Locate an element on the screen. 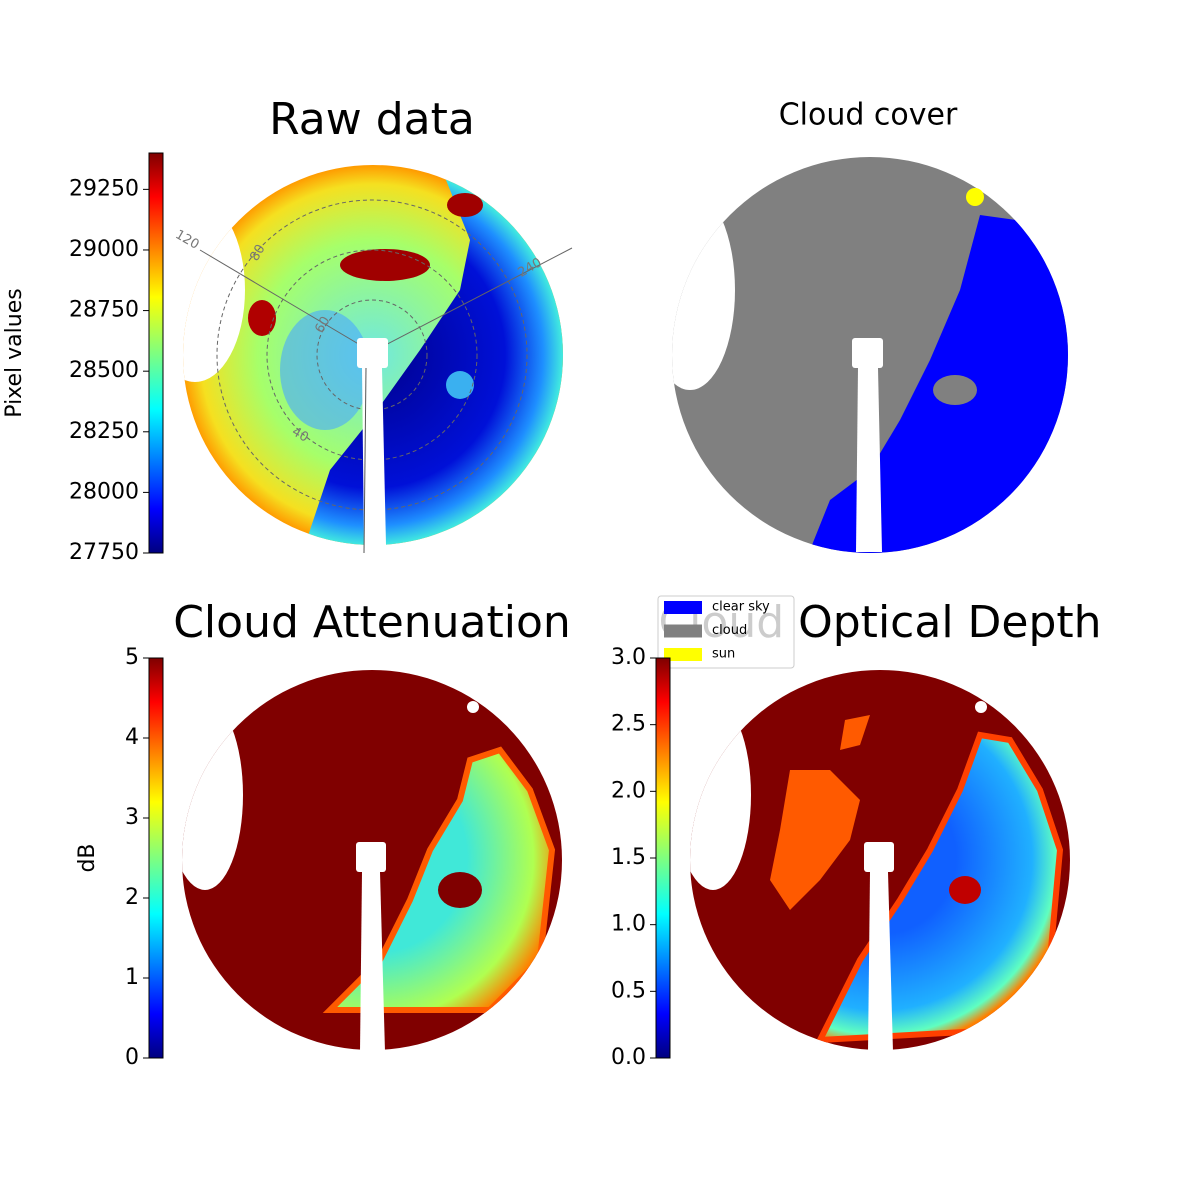 The image size is (1200, 1204). colorbar-tick-label: 3.0 is located at coordinates (628, 657).